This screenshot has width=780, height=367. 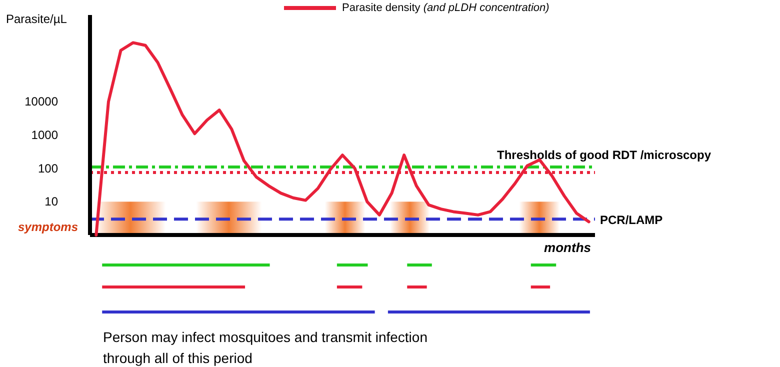 I want to click on ref-line-label: PCR/LAMP, so click(x=631, y=220).